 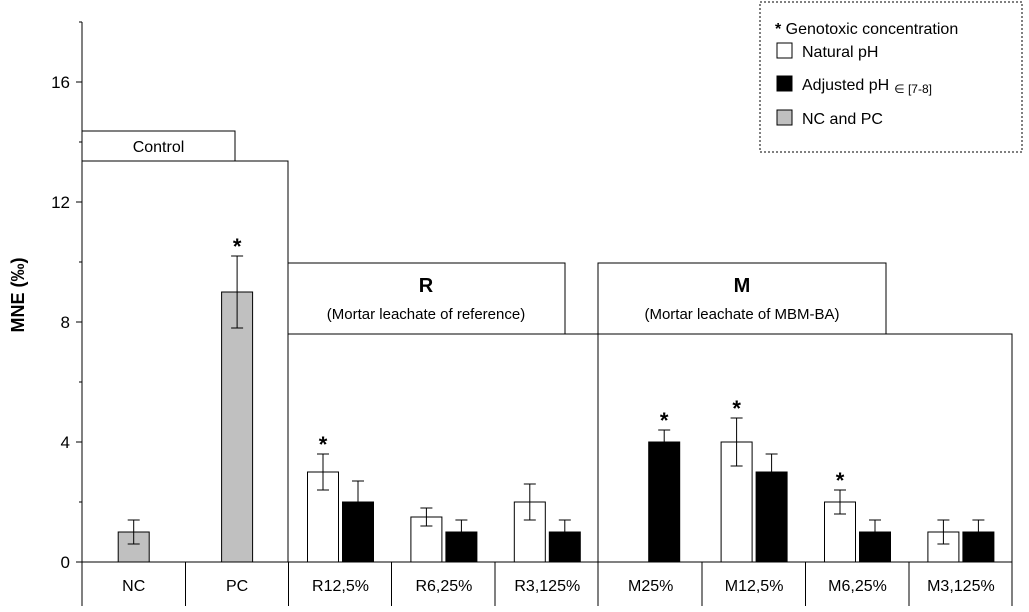 What do you see at coordinates (754, 586) in the screenshot?
I see `x-tick-label: M12,5%` at bounding box center [754, 586].